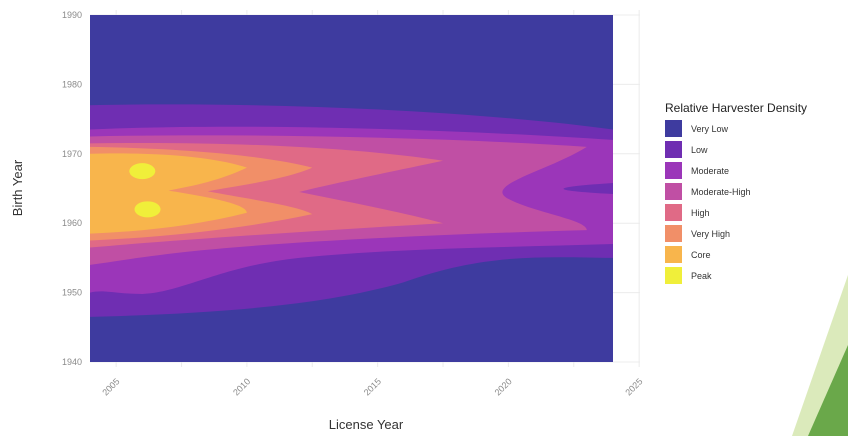 The width and height of the screenshot is (848, 436). I want to click on x-tick-label: 2015, so click(372, 386).